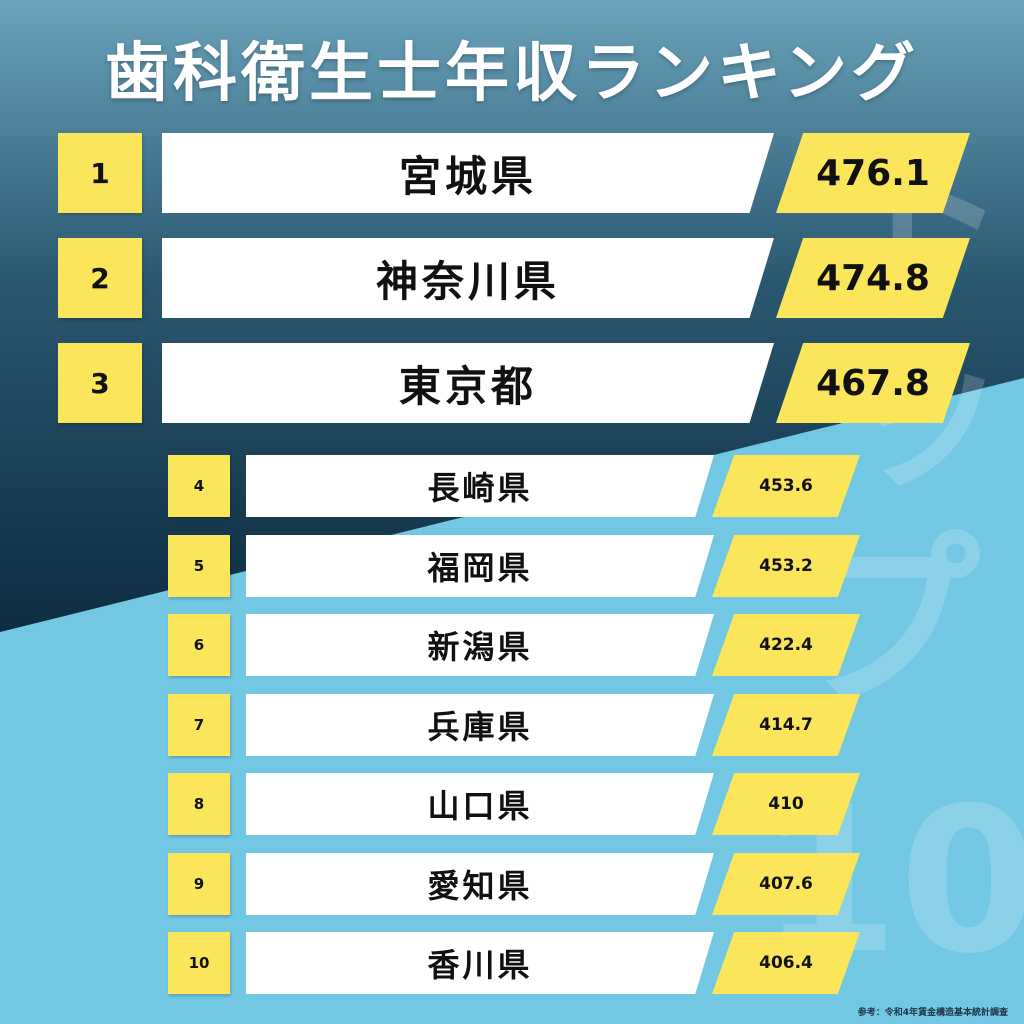  What do you see at coordinates (468, 173) in the screenshot?
I see `prefecture-name: 宮城県` at bounding box center [468, 173].